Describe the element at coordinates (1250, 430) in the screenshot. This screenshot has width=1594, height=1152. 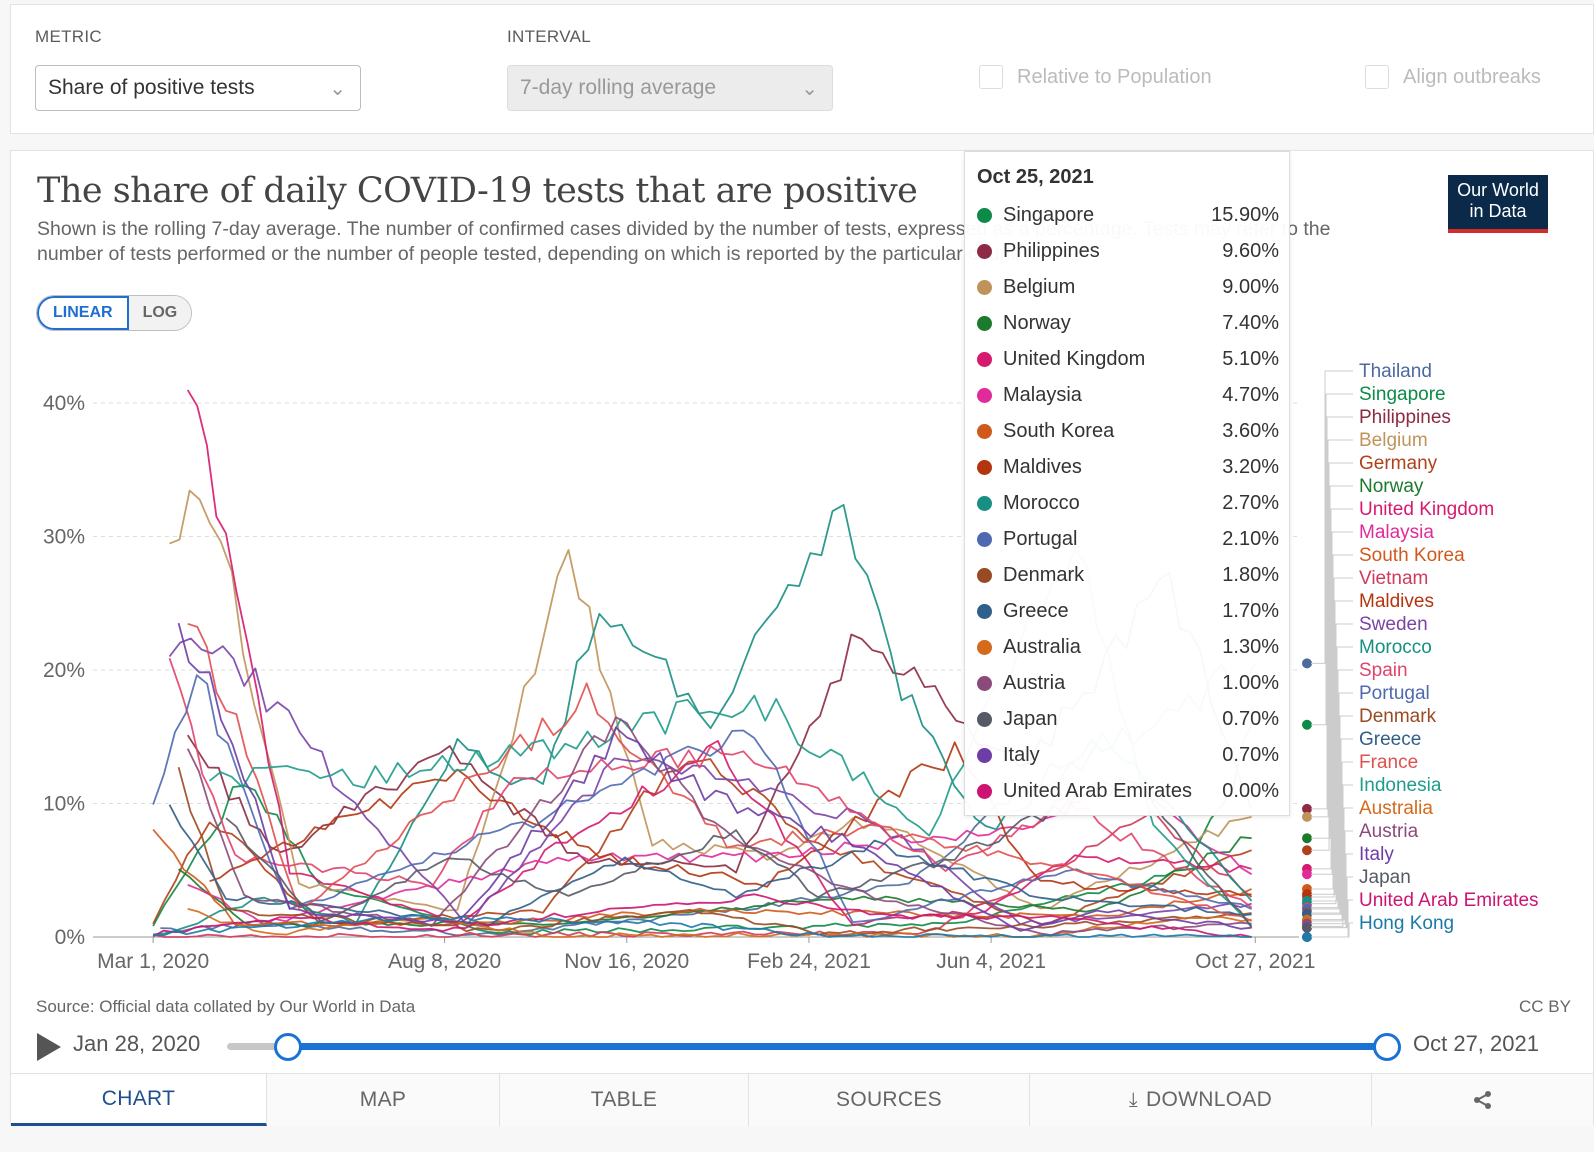
I see `tooltip-value: 3.60%` at that location.